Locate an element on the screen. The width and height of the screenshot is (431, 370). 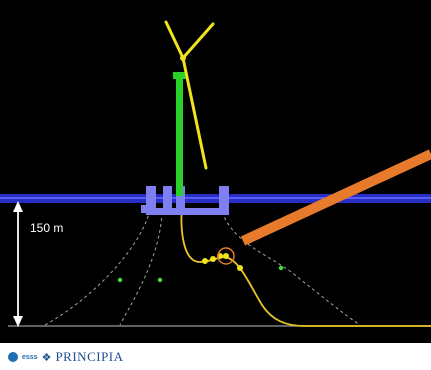
turbine-tower is located at coordinates (179, 137).